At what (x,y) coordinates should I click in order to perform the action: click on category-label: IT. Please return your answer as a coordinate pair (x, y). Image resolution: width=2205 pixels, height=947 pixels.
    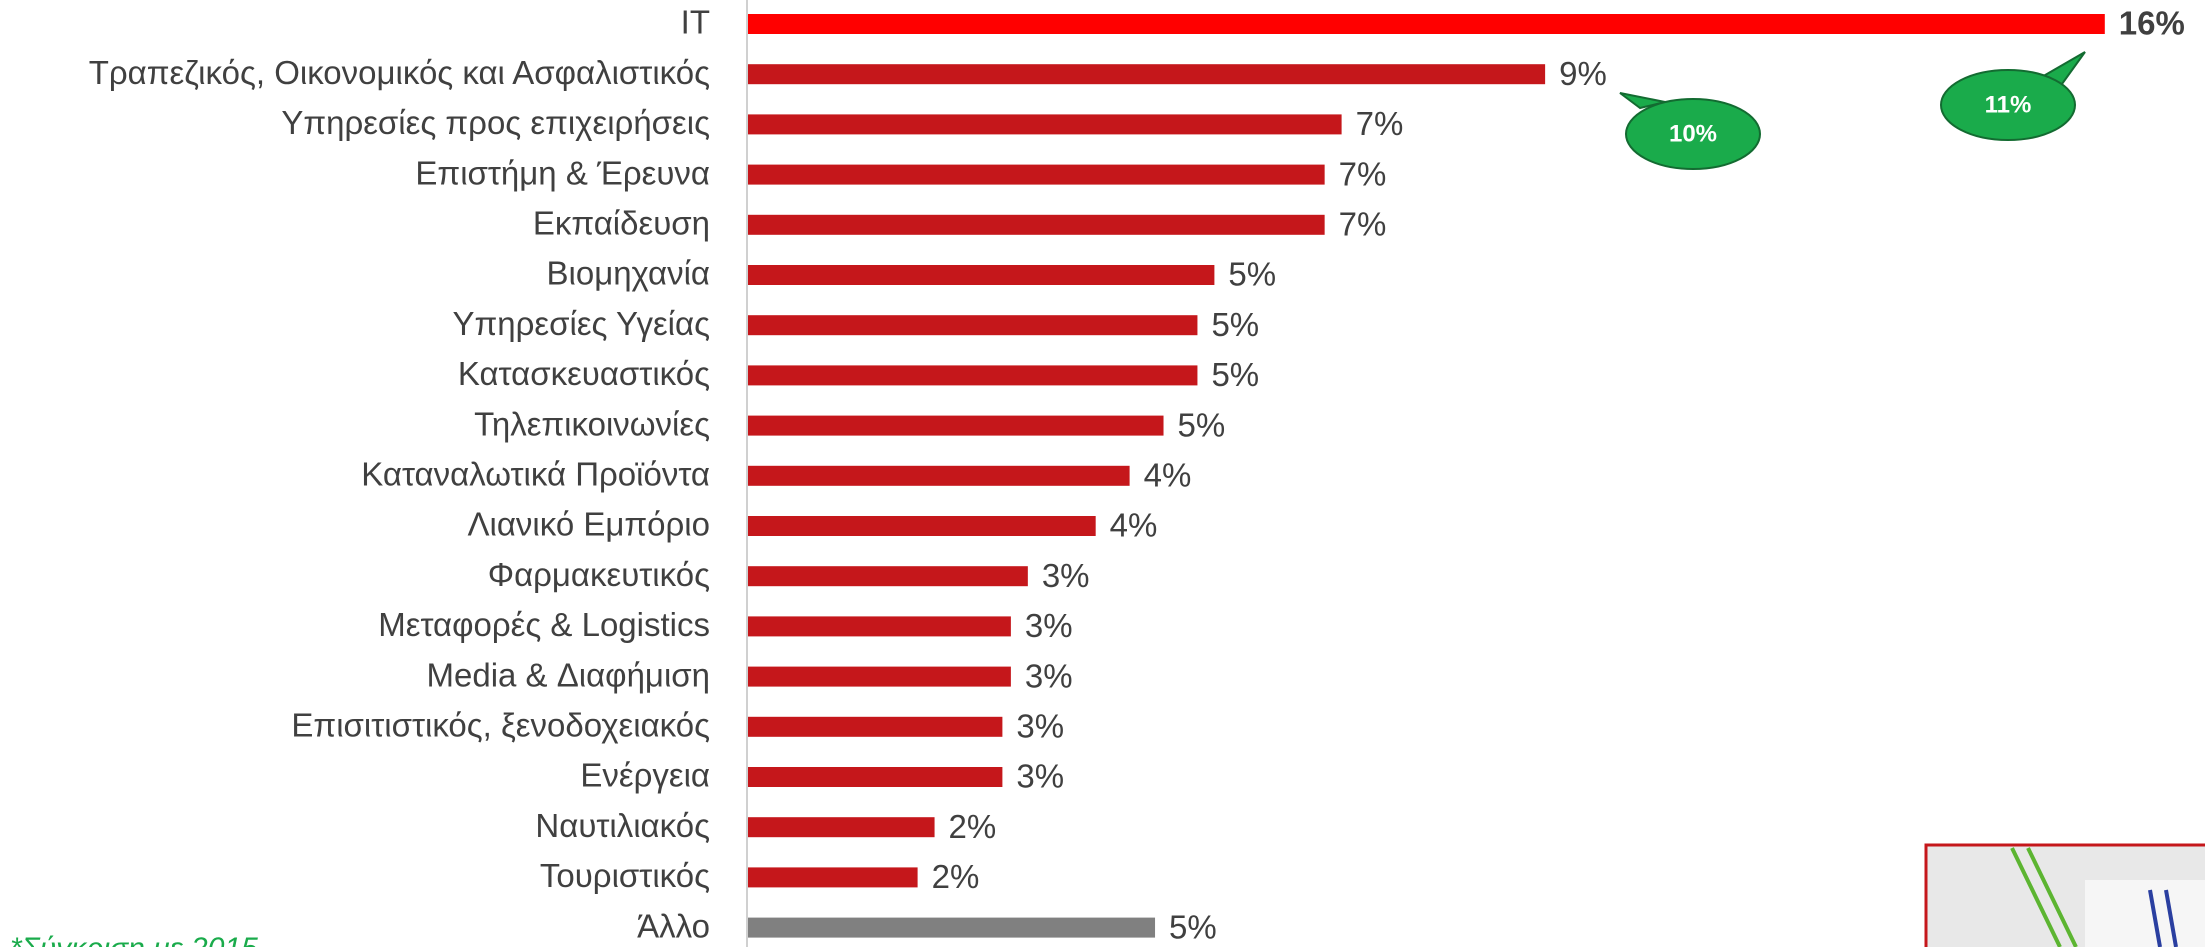
    Looking at the image, I should click on (695, 22).